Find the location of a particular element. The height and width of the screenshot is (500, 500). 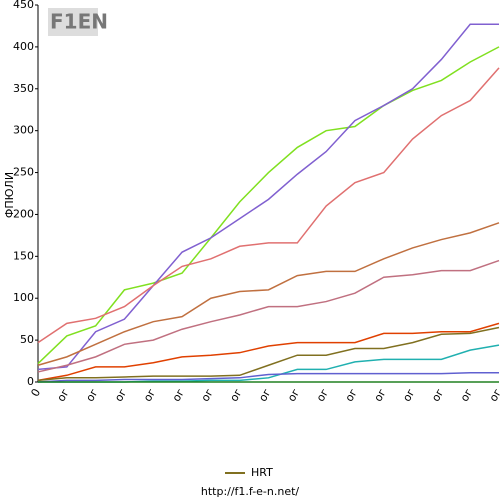

logo-box is located at coordinates (73, 22).